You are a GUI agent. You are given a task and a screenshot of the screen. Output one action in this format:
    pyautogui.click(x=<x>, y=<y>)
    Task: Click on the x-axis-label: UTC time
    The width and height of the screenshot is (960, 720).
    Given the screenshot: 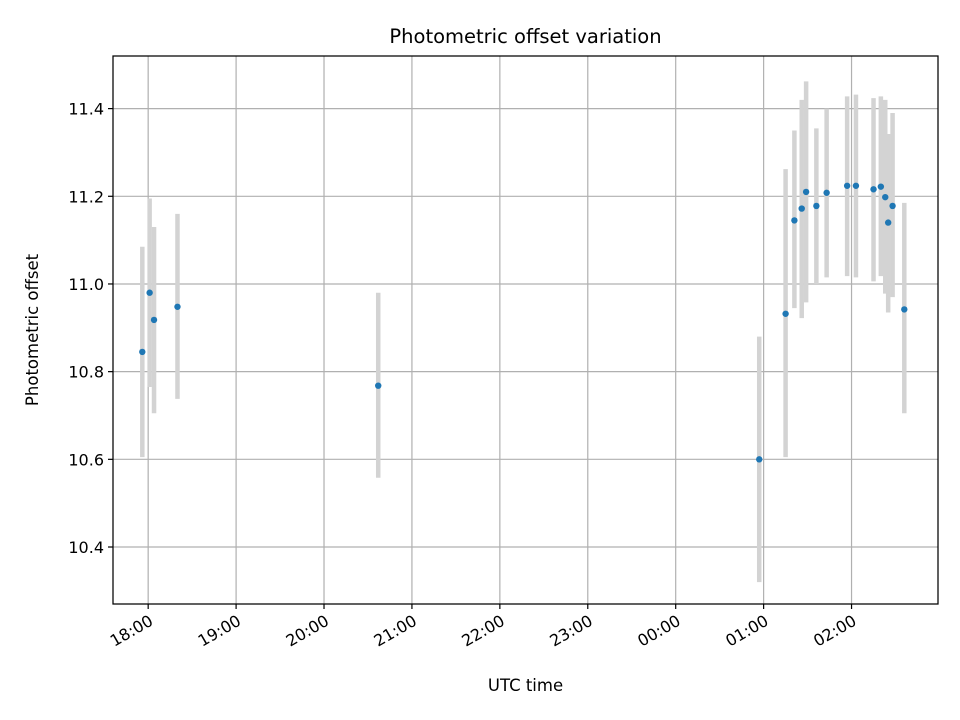 What is the action you would take?
    pyautogui.click(x=525, y=685)
    